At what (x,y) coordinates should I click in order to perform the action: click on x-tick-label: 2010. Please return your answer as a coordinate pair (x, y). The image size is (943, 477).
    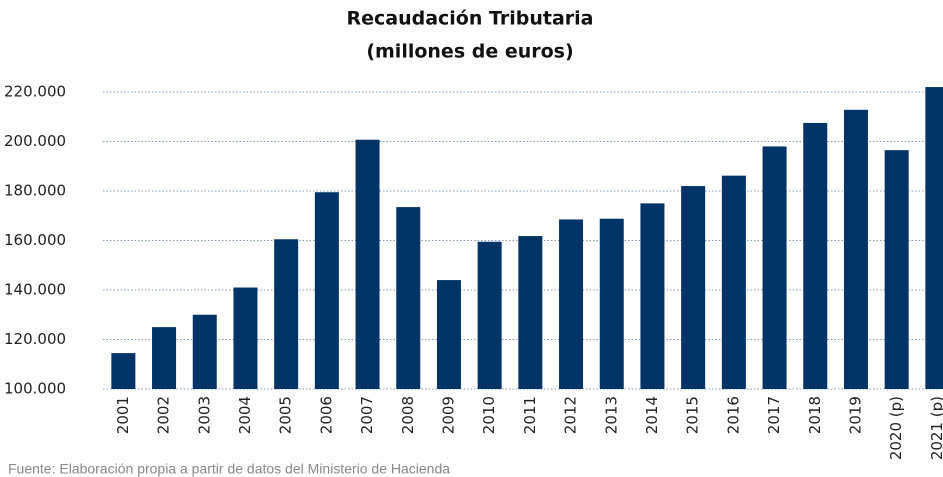
    Looking at the image, I should click on (489, 415).